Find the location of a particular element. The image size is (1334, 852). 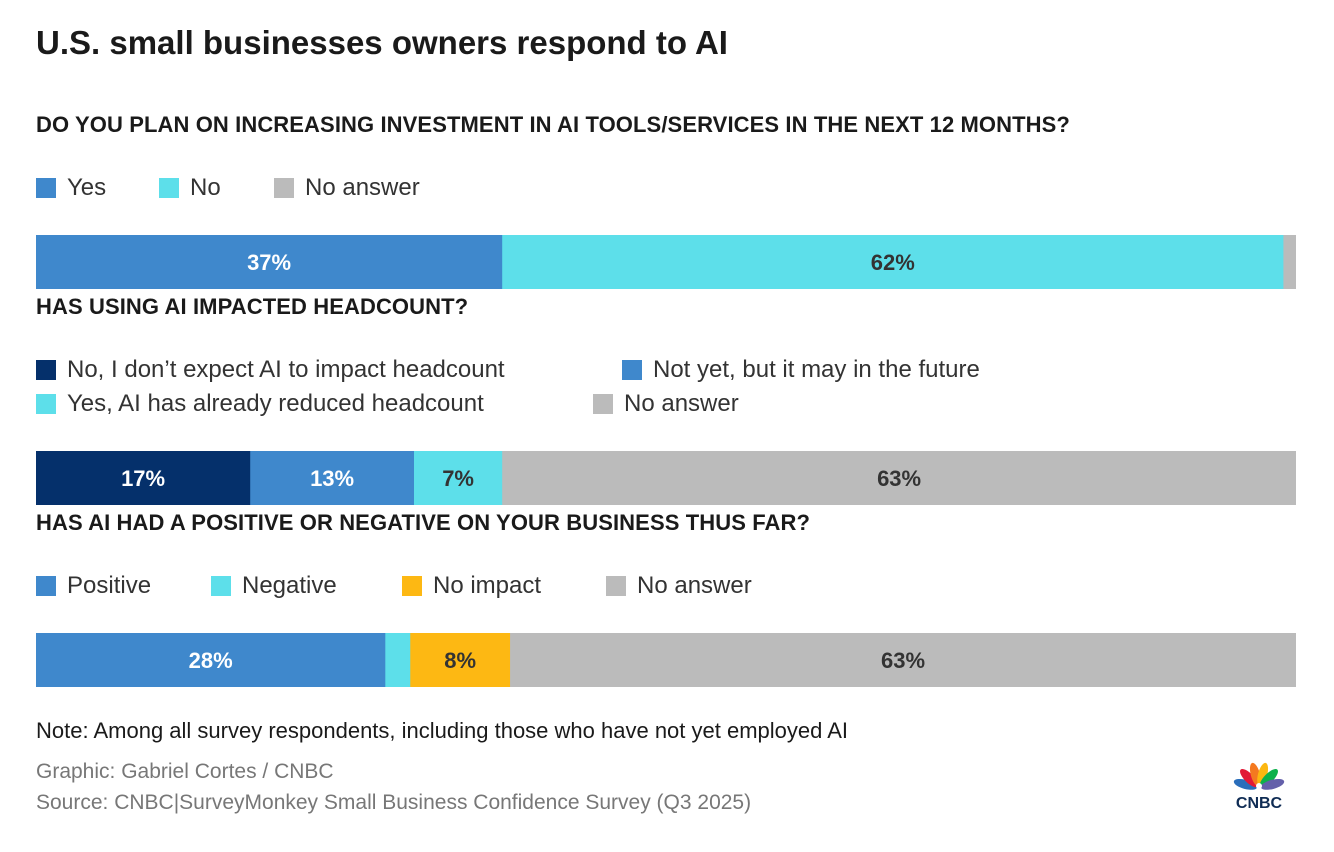

cnbc-logo: CNBC is located at coordinates (1259, 785).